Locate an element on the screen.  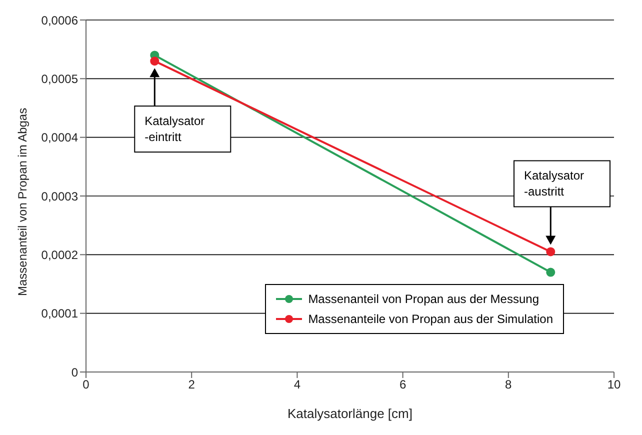
y-tick-label: 0,0006 is located at coordinates (59, 20).